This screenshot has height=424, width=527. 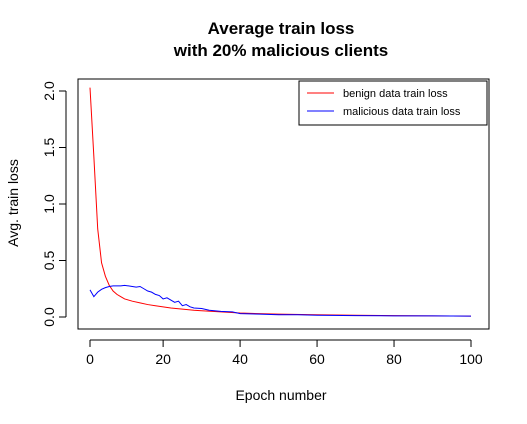 What do you see at coordinates (284, 353) in the screenshot?
I see `x-axis: 0 20 40 60 80 100` at bounding box center [284, 353].